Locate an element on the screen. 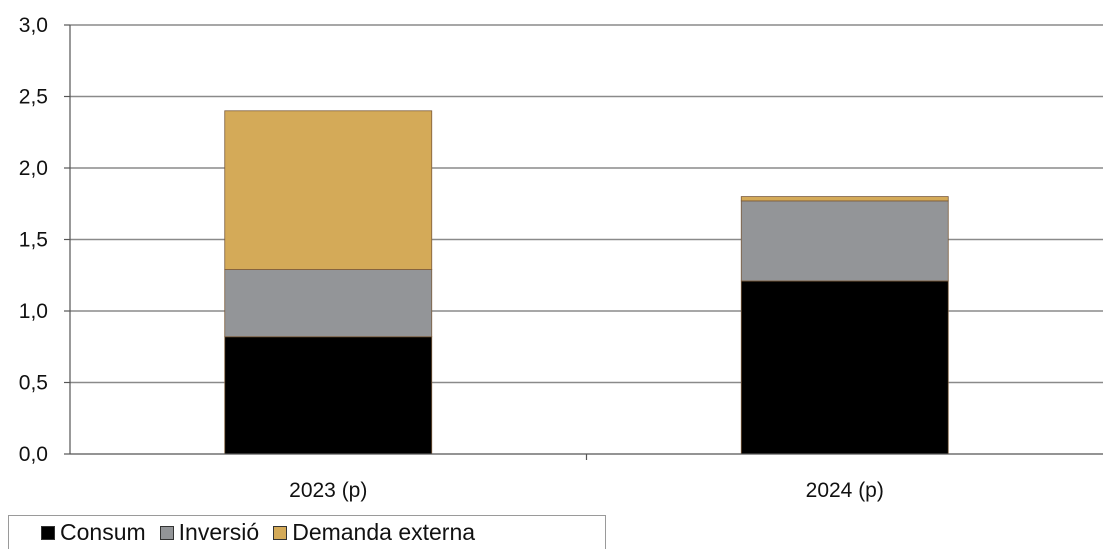 The width and height of the screenshot is (1103, 549). legend-label-demanda-externa: Demanda externa is located at coordinates (383, 532).